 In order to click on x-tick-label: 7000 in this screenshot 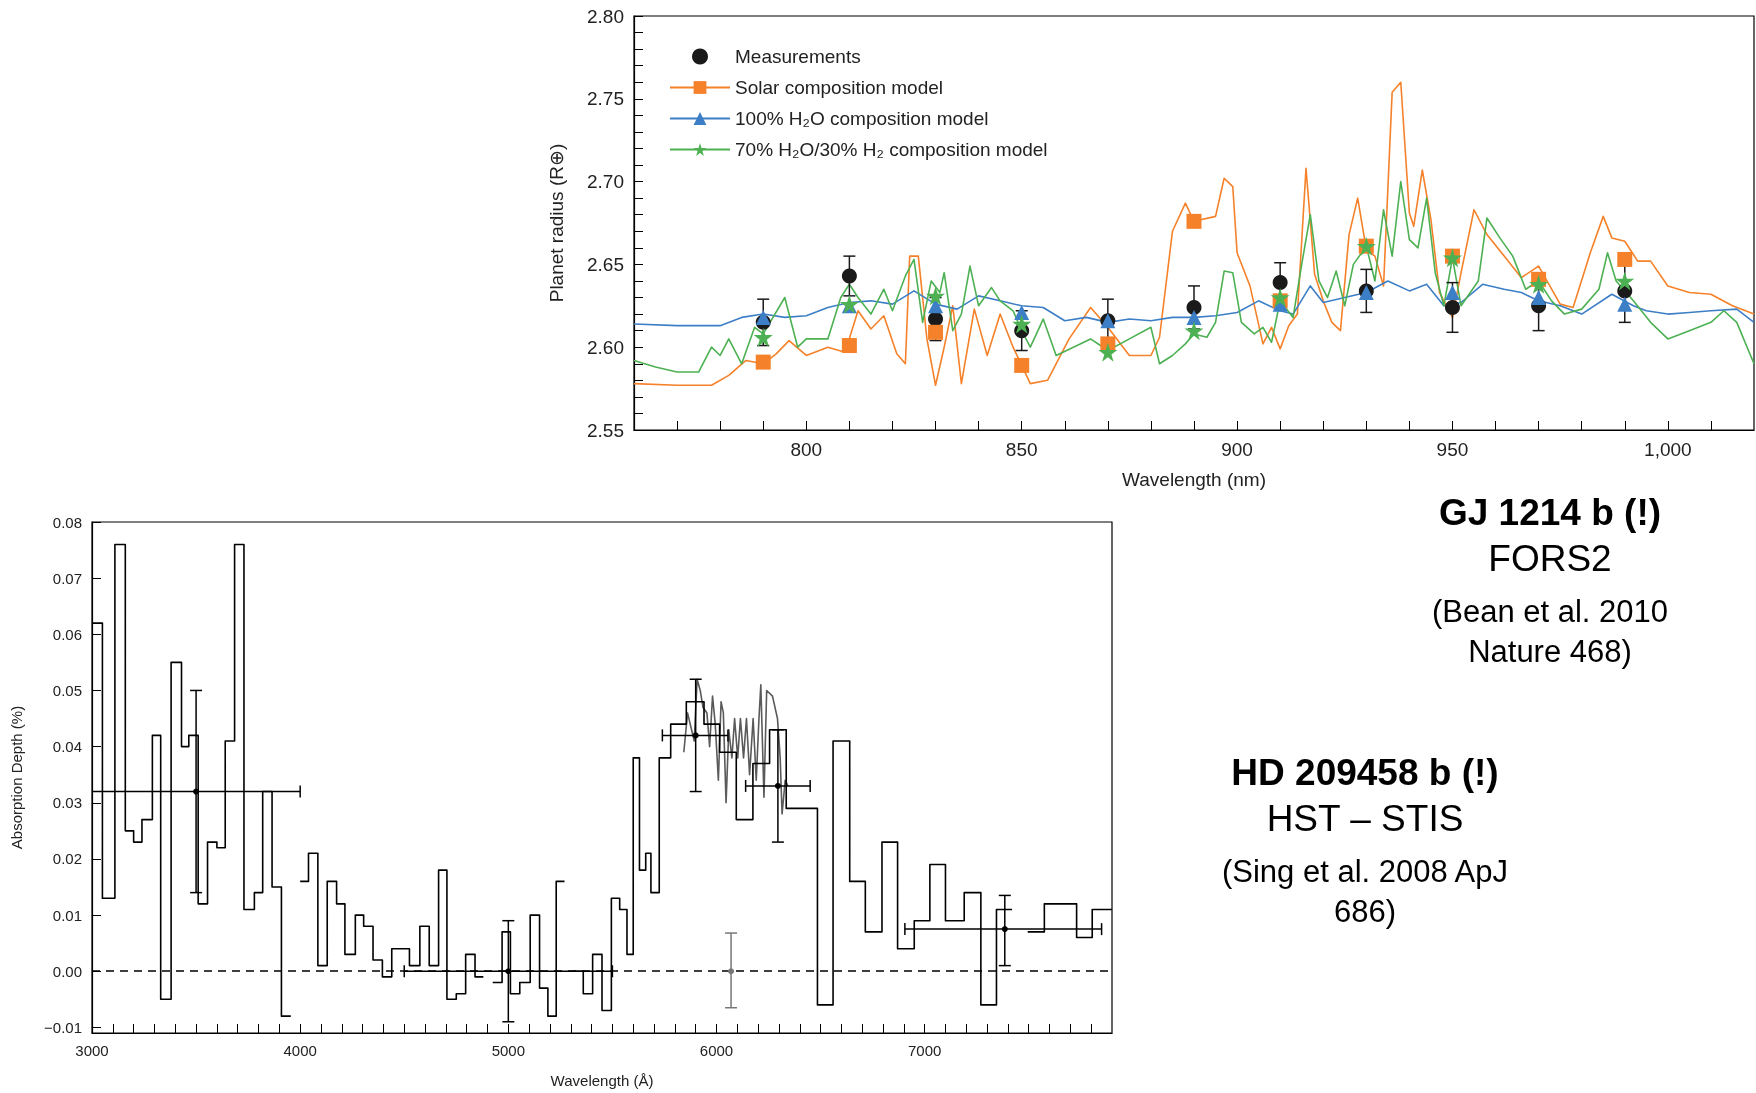, I will do `click(924, 1050)`.